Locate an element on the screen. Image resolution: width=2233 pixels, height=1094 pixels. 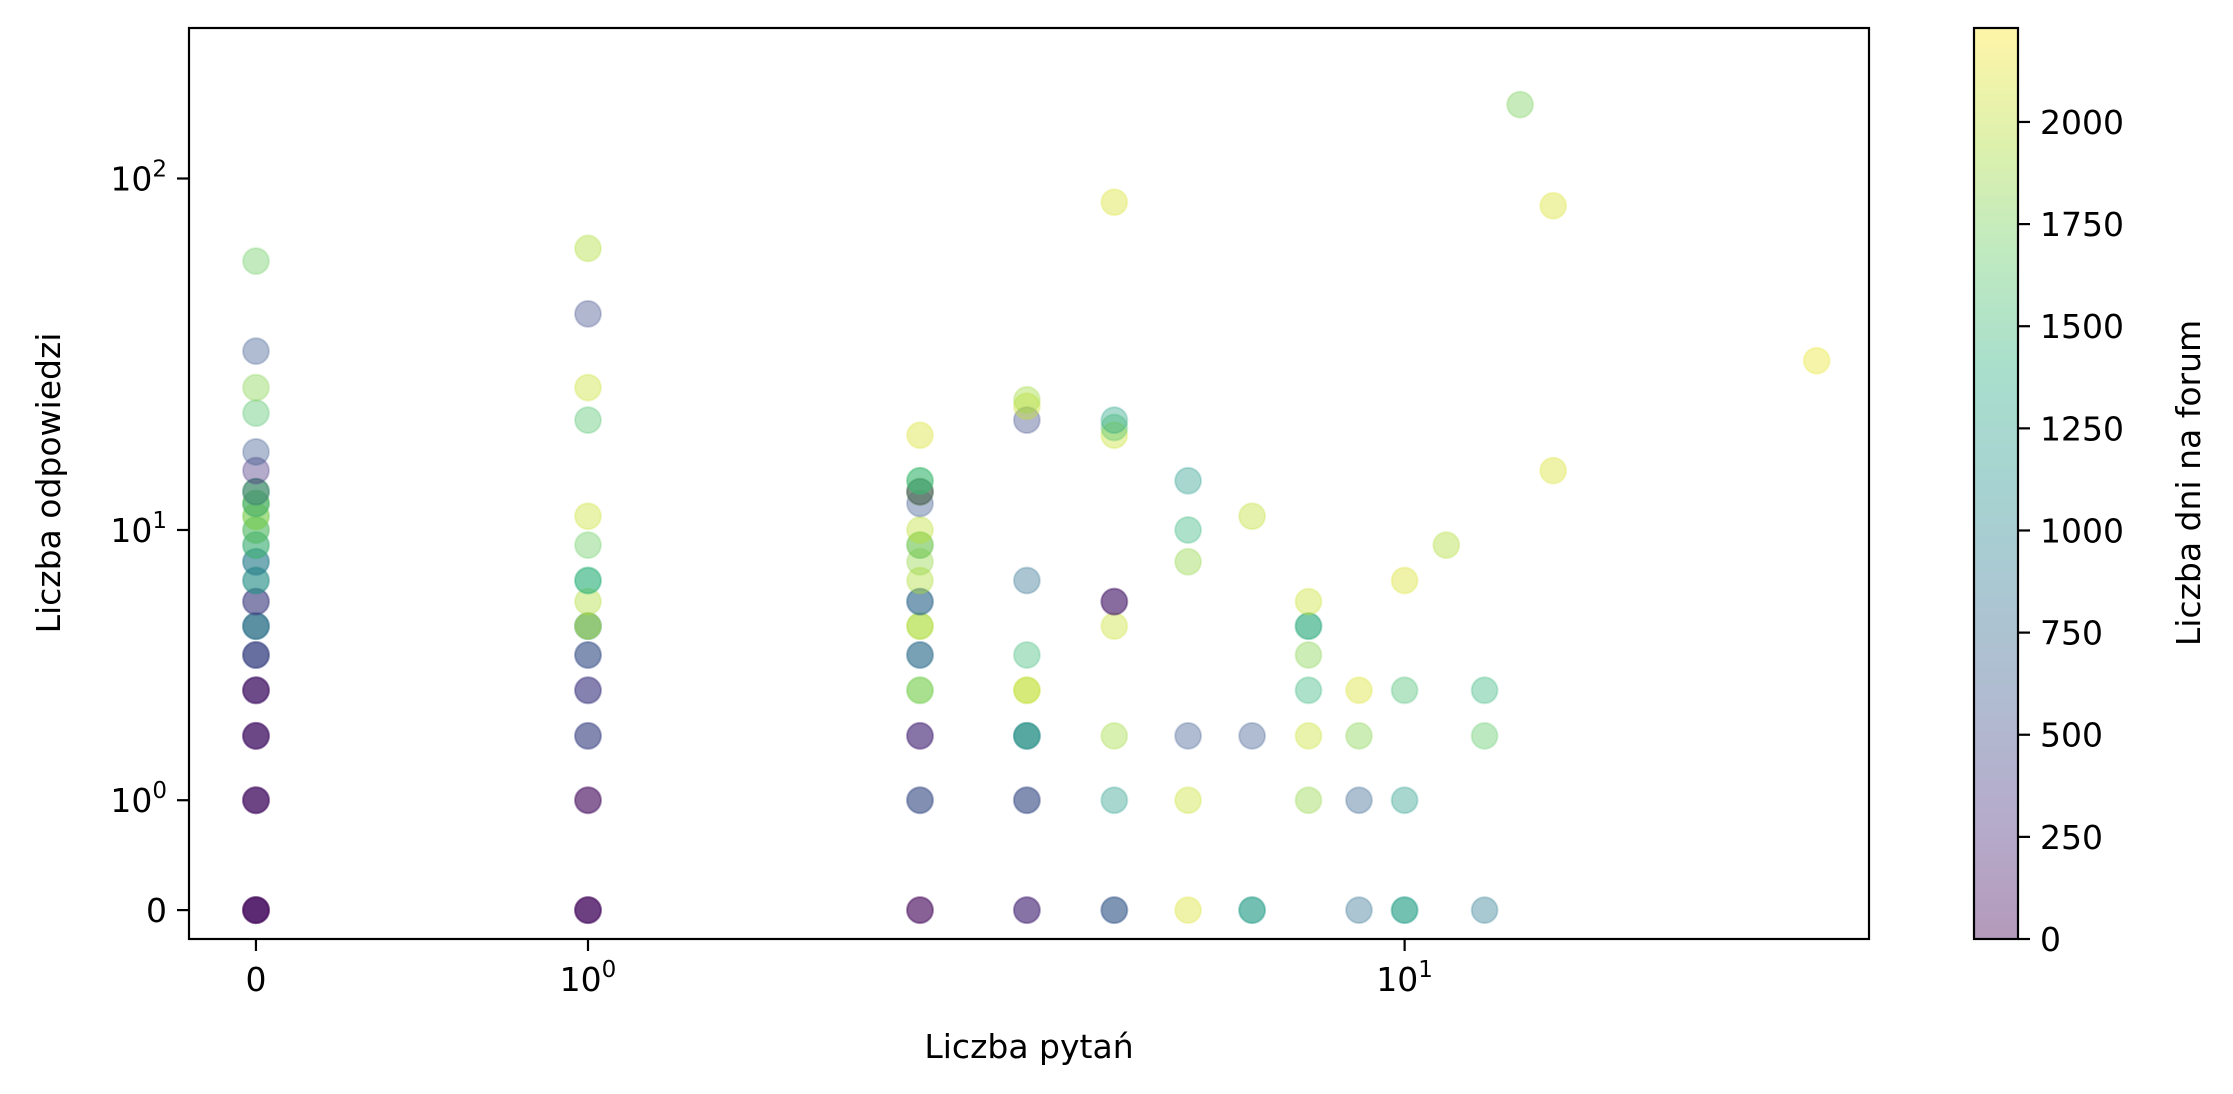
x-tick-label: 101 is located at coordinates (1404, 978).